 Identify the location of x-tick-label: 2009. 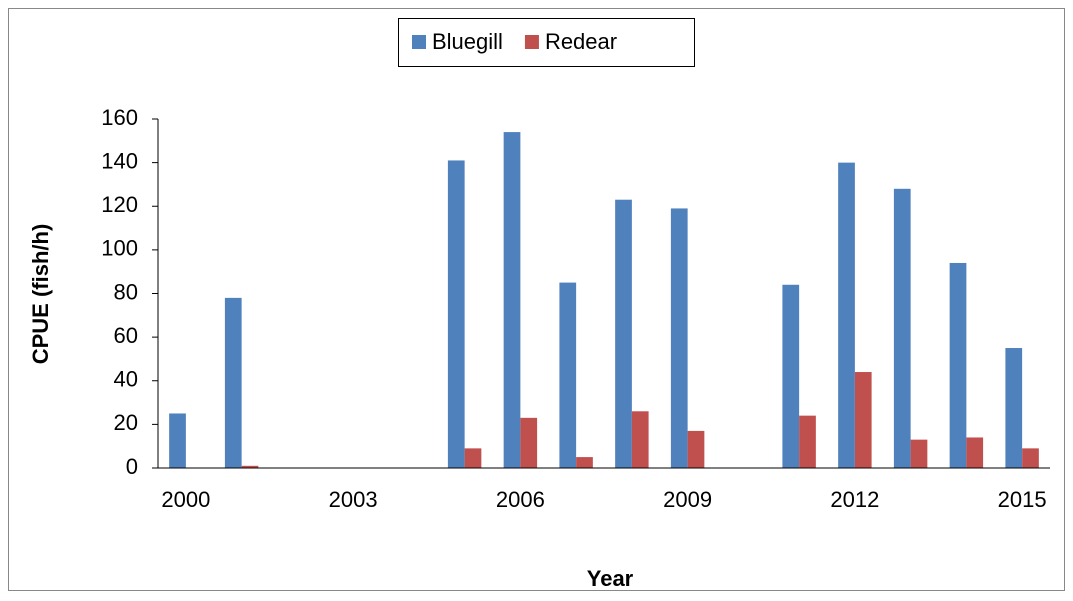
(687, 499).